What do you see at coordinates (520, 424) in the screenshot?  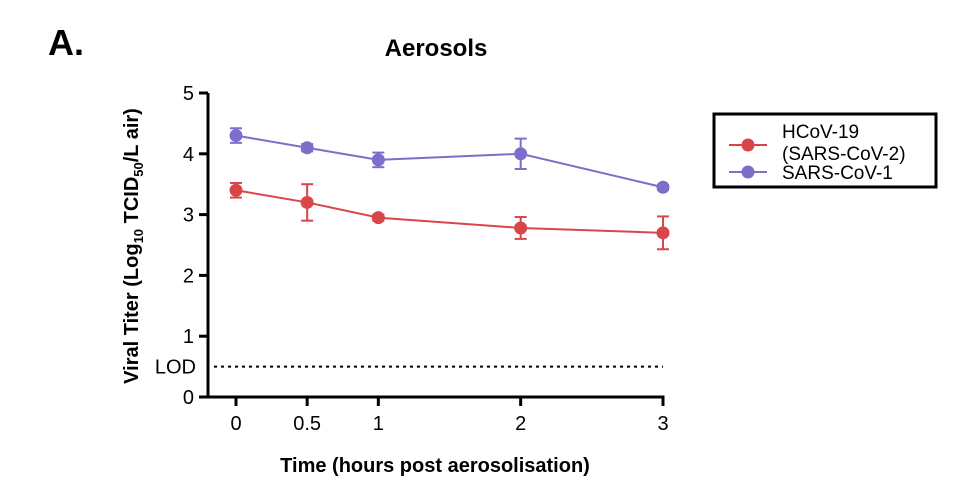 I see `x-tick-label: 2` at bounding box center [520, 424].